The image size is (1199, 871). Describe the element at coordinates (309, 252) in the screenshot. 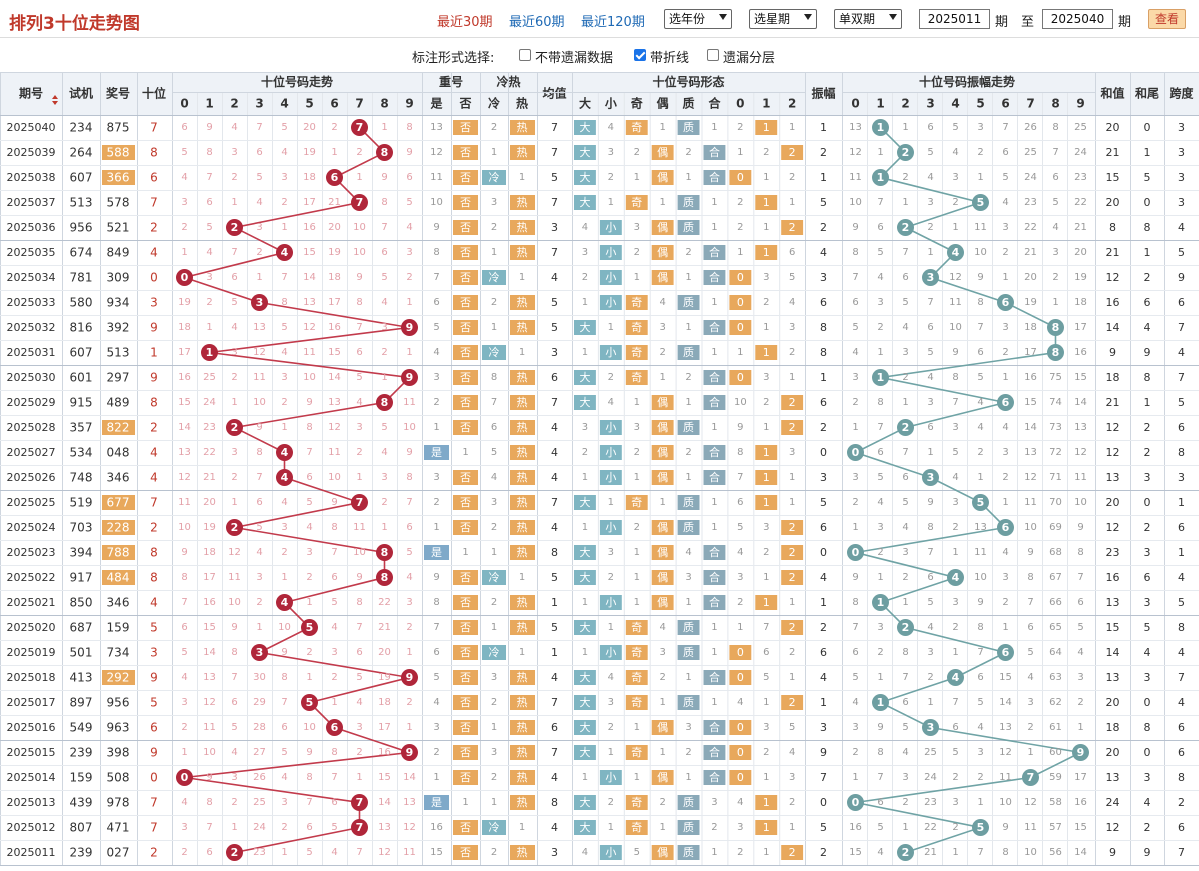

I see `miss-cell: 15` at that location.